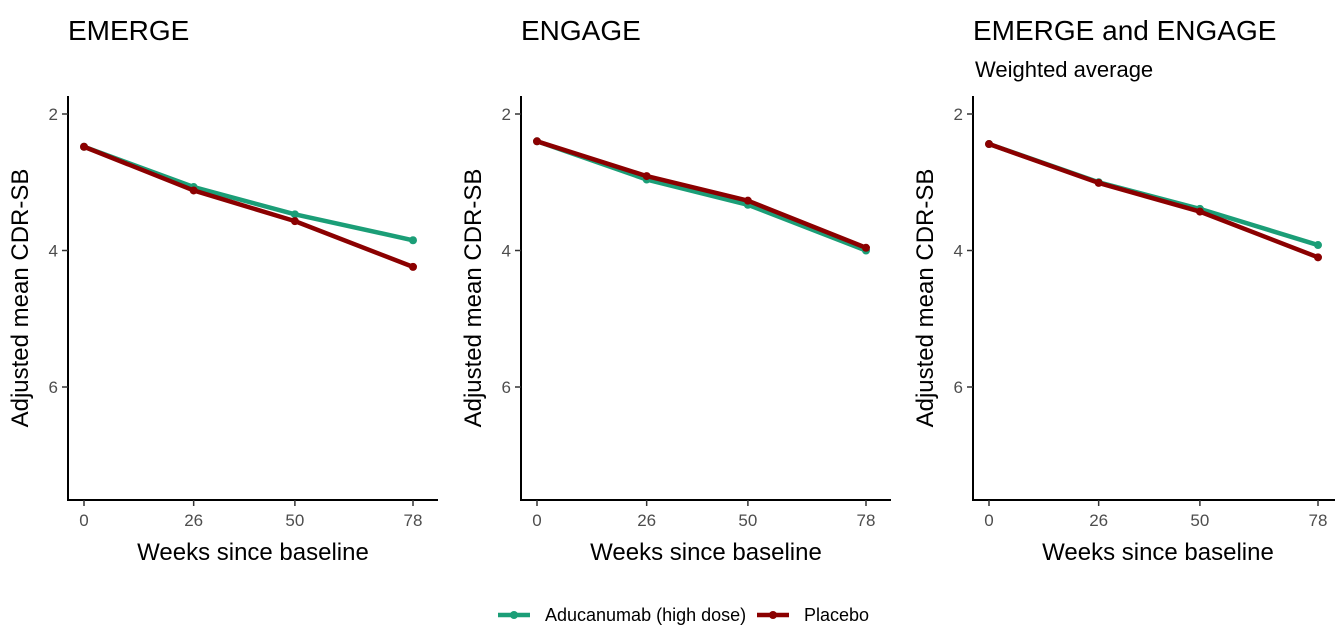 The height and width of the screenshot is (637, 1335). What do you see at coordinates (248, 193) in the screenshot?
I see `series-line-aducanumab` at bounding box center [248, 193].